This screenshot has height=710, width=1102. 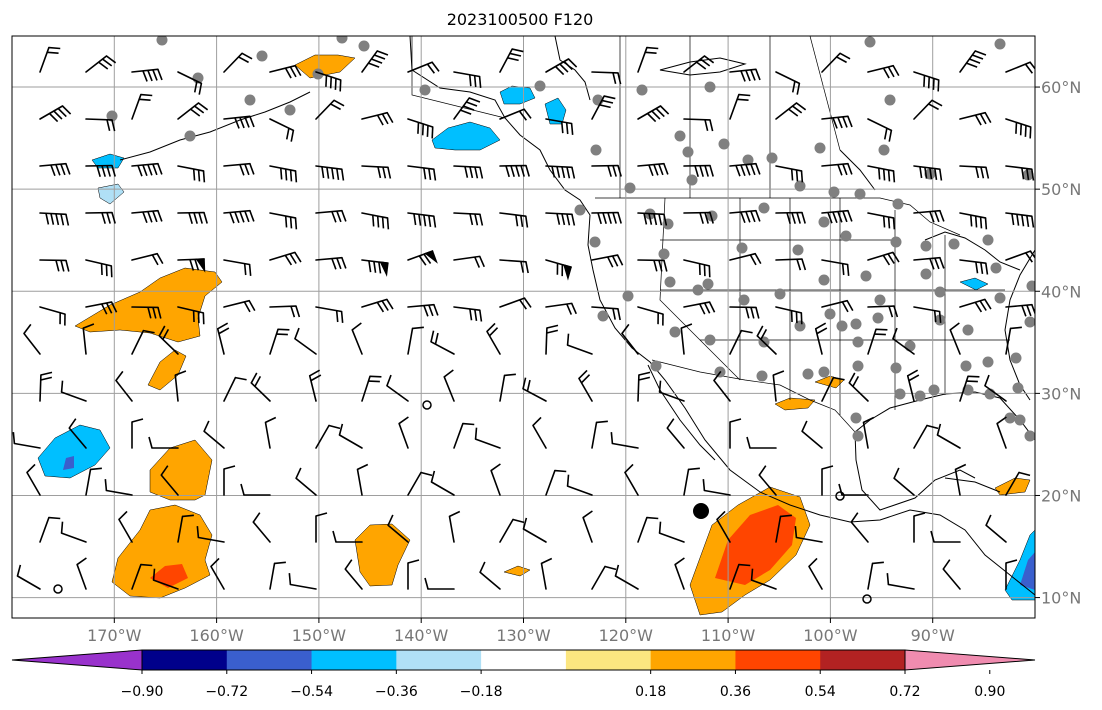 What do you see at coordinates (972, 485) in the screenshot?
I see `coastline-cuba` at bounding box center [972, 485].